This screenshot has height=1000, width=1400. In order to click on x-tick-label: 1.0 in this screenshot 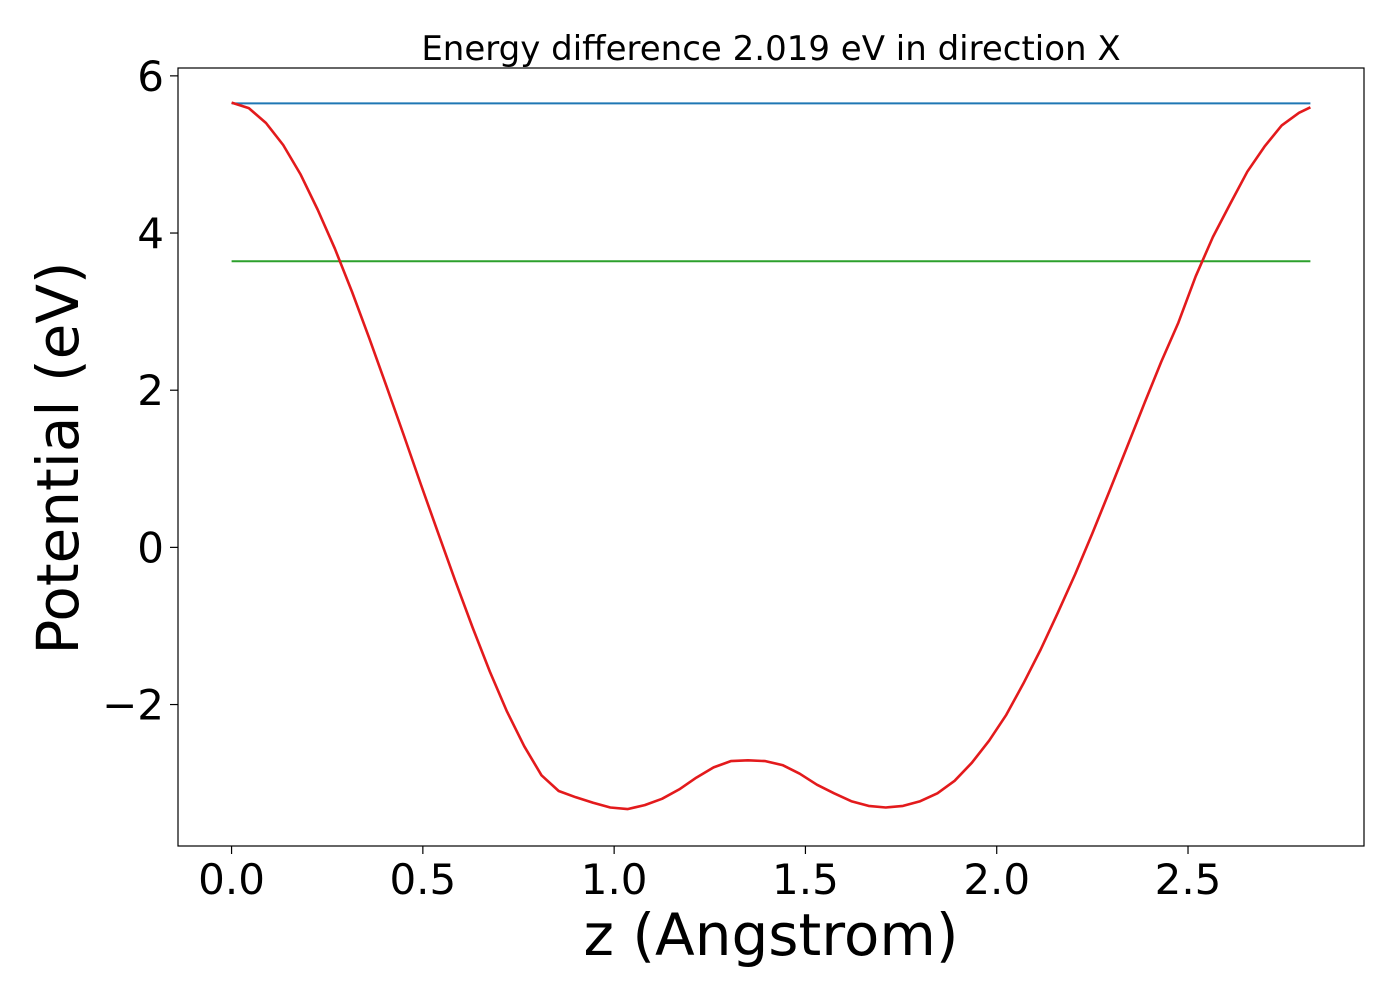, I will do `click(614, 879)`.